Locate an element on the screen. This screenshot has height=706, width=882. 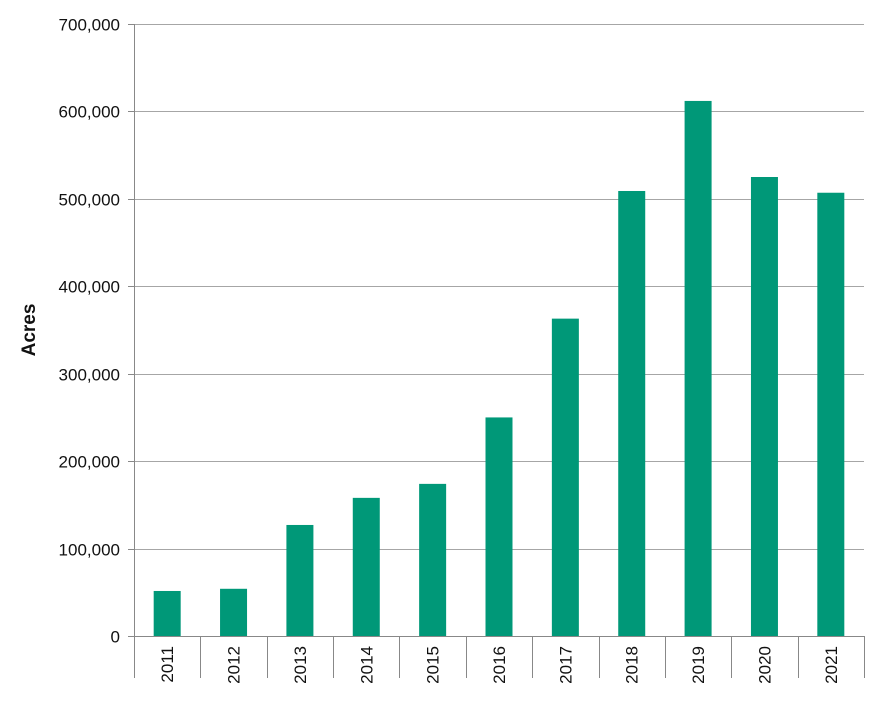
x-tick-label: 2020 is located at coordinates (764, 665).